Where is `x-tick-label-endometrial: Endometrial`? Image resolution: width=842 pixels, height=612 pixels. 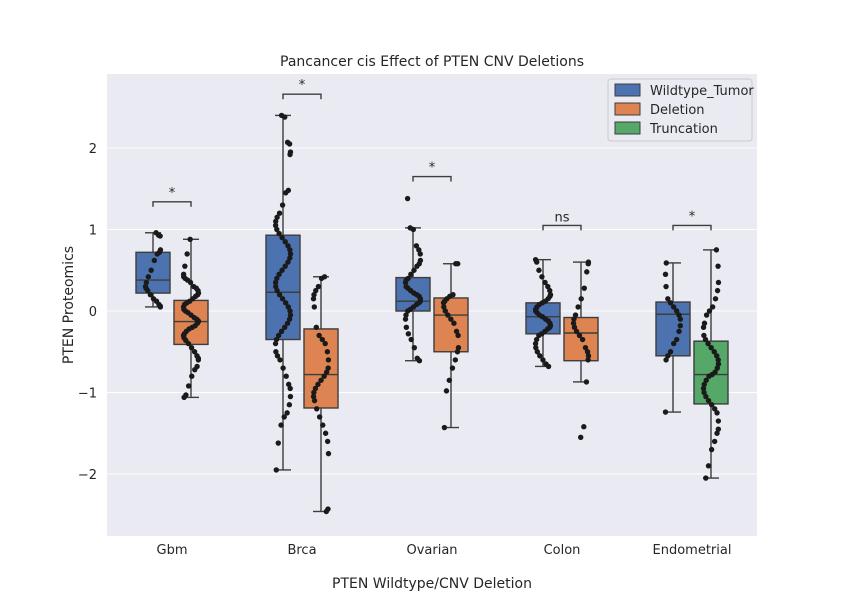
x-tick-label-endometrial: Endometrial is located at coordinates (692, 550).